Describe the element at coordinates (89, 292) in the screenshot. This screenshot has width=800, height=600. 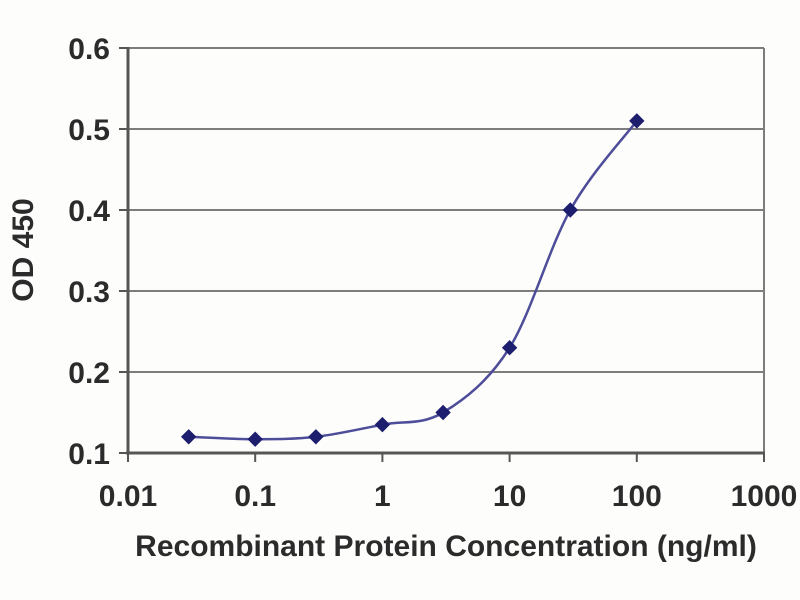
I see `y-tick-label: 0.3` at that location.